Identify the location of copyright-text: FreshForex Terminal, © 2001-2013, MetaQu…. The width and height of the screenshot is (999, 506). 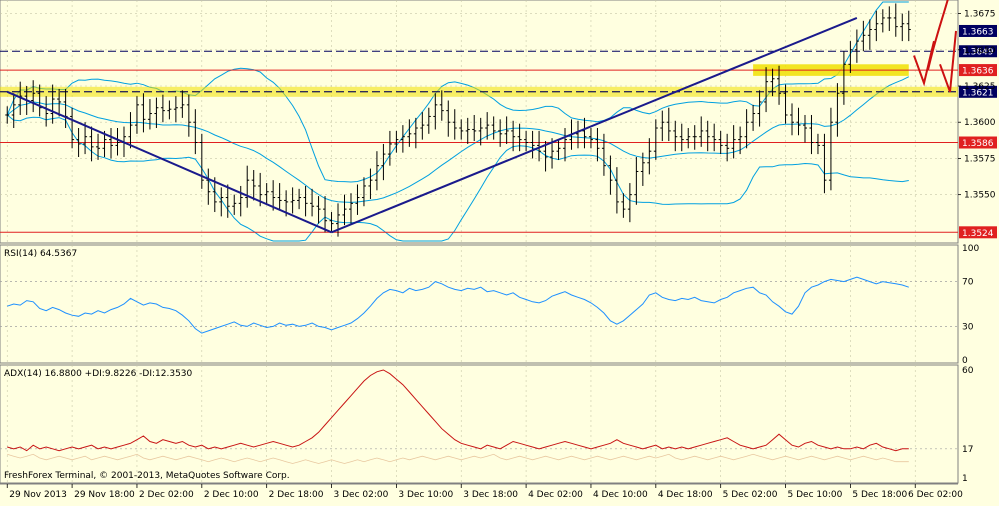
(147, 476).